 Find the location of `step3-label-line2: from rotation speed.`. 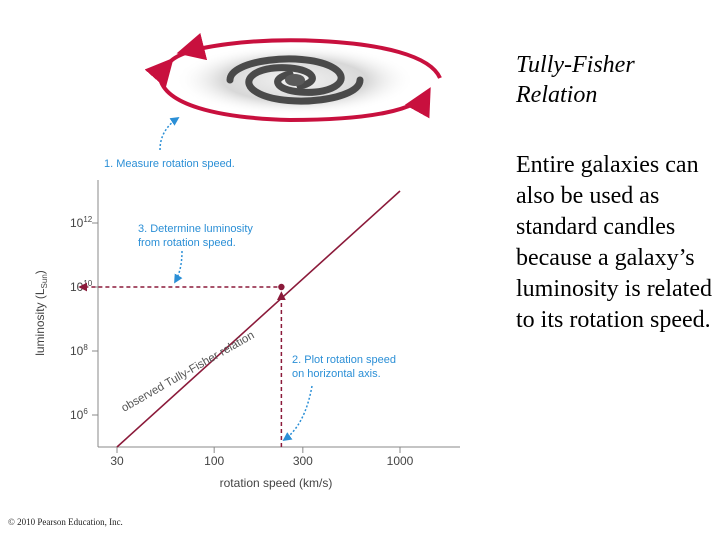

step3-label-line2: from rotation speed. is located at coordinates (187, 243).